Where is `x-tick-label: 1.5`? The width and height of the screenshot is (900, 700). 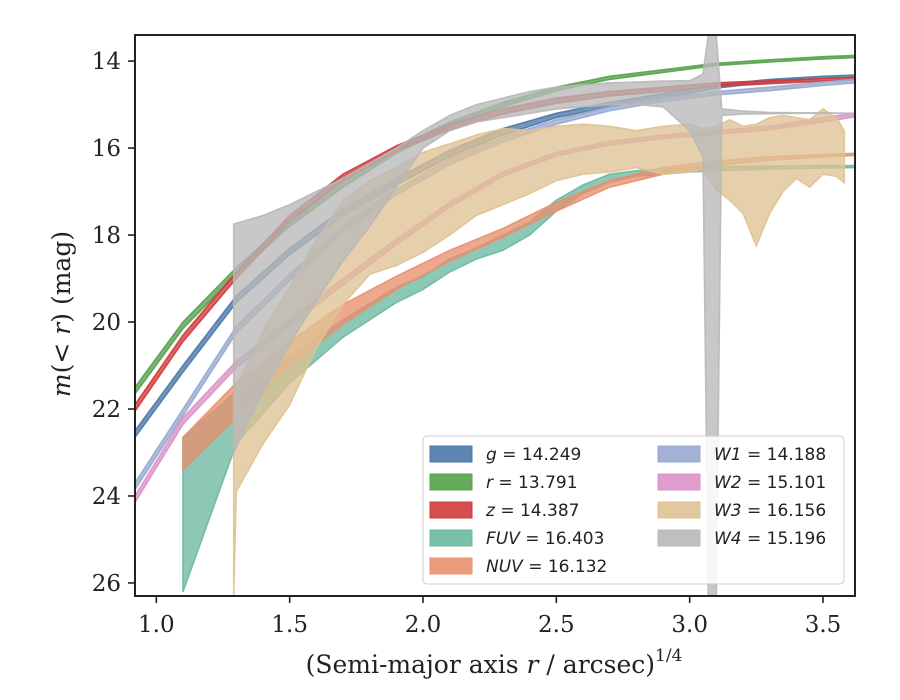
x-tick-label: 1.5 is located at coordinates (289, 625).